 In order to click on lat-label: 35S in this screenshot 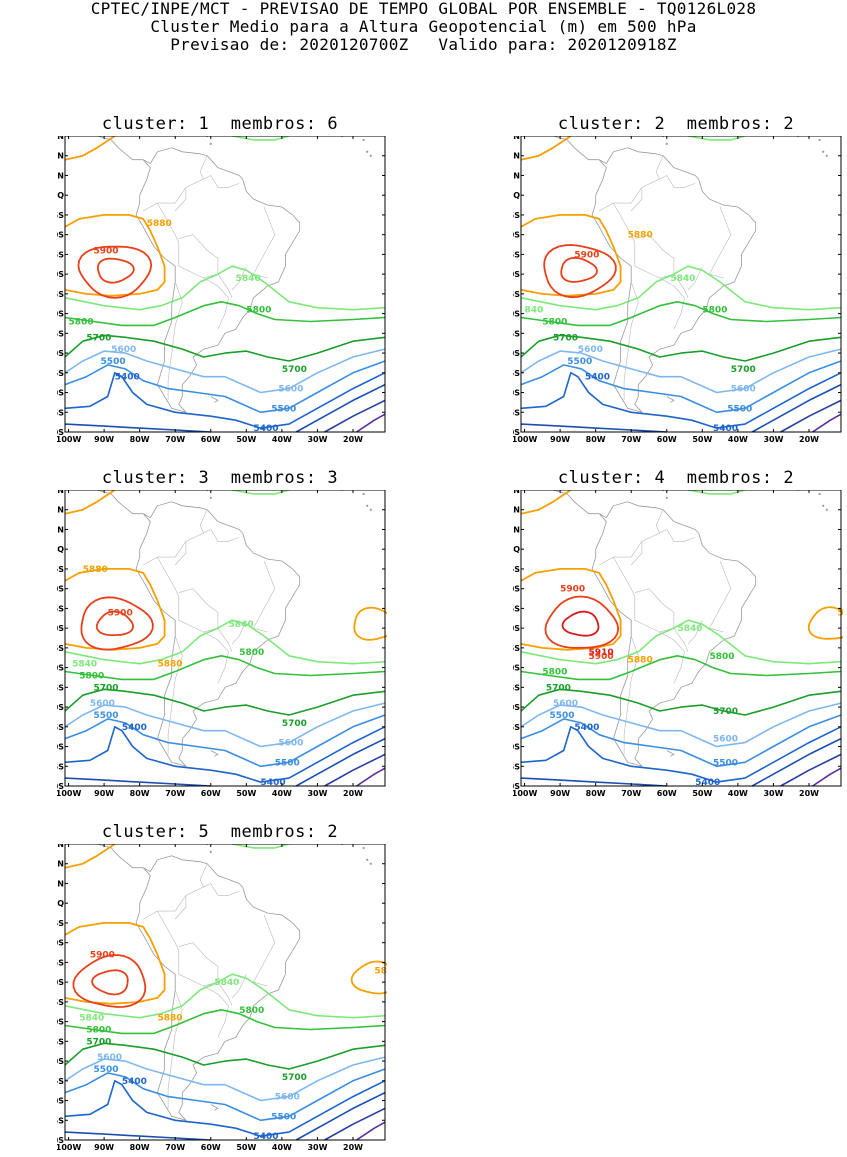, I will do `click(516, 333)`.